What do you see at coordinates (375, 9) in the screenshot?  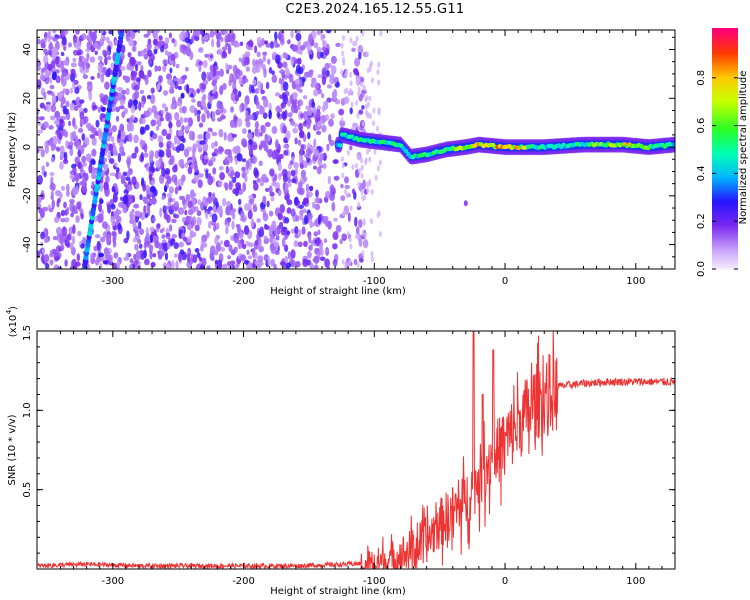 I see `figure-title: C2E3.2024.165.12.55.G11` at bounding box center [375, 9].